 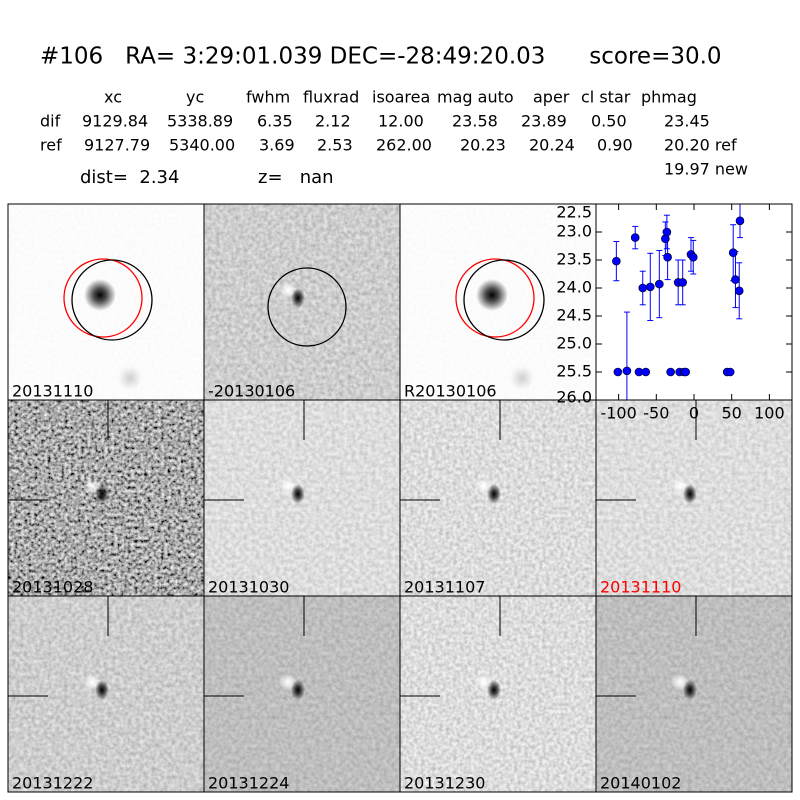 What do you see at coordinates (618, 413) in the screenshot?
I see `x-tick-label: -100` at bounding box center [618, 413].